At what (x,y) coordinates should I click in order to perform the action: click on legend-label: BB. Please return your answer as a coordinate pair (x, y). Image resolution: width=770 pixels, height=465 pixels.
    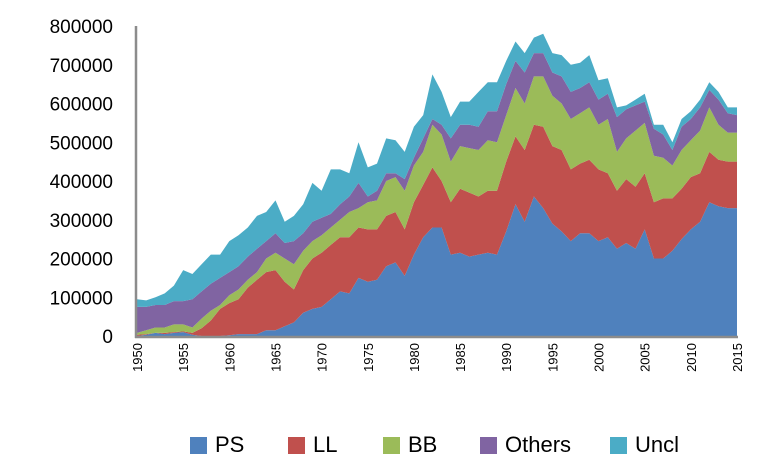
    Looking at the image, I should click on (423, 444).